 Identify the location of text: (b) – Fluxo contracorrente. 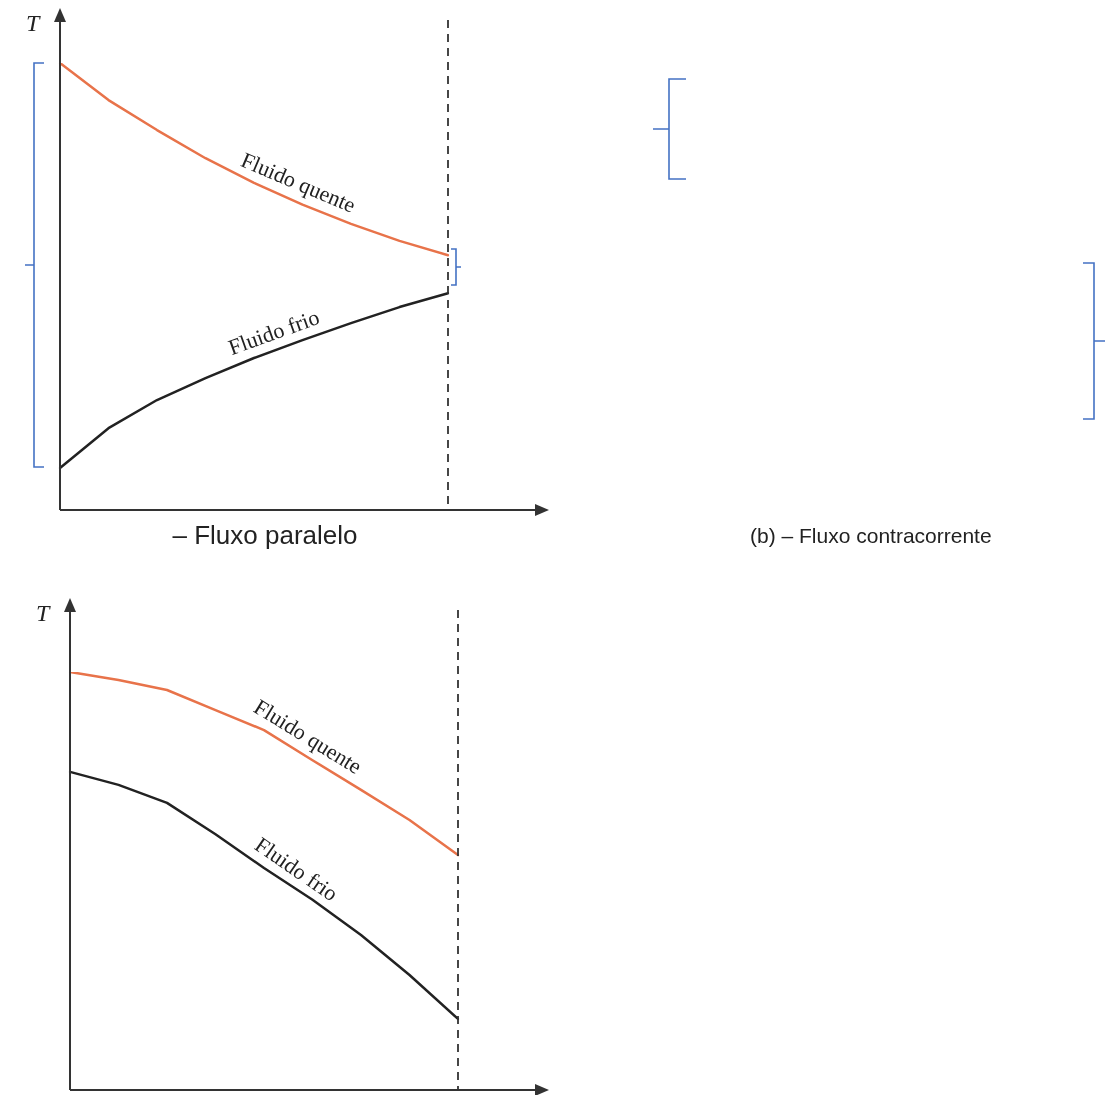
(871, 536).